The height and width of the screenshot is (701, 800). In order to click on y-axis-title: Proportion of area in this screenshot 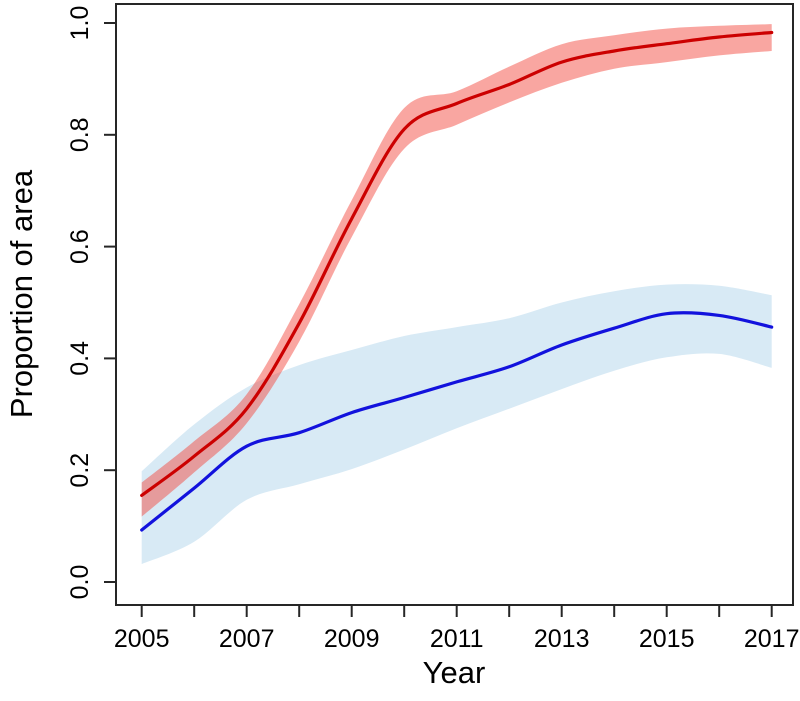, I will do `click(21, 293)`.